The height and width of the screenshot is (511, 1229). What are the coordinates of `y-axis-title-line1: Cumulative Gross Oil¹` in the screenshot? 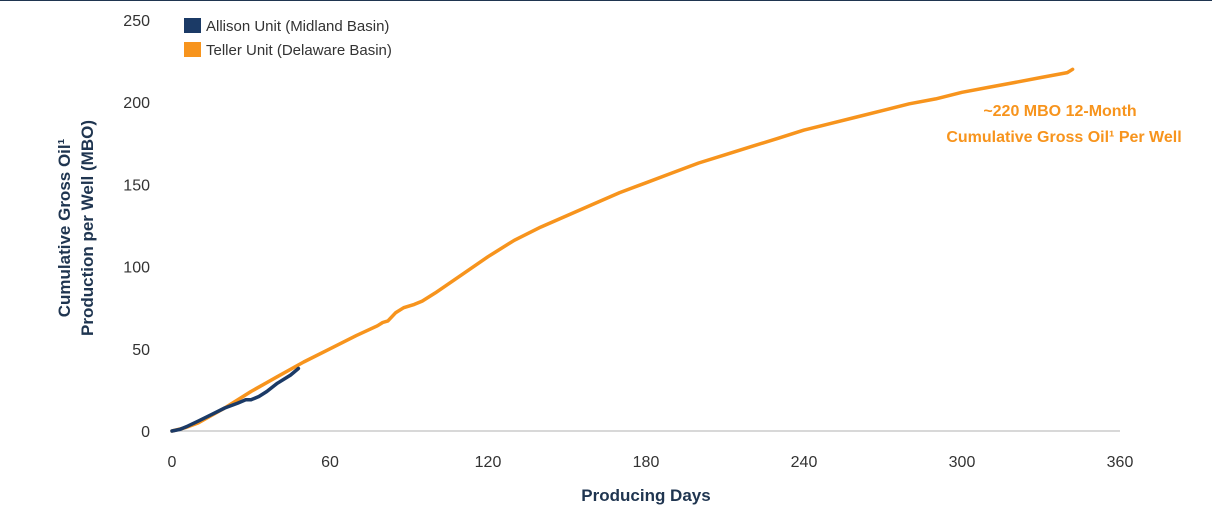 It's located at (64, 227).